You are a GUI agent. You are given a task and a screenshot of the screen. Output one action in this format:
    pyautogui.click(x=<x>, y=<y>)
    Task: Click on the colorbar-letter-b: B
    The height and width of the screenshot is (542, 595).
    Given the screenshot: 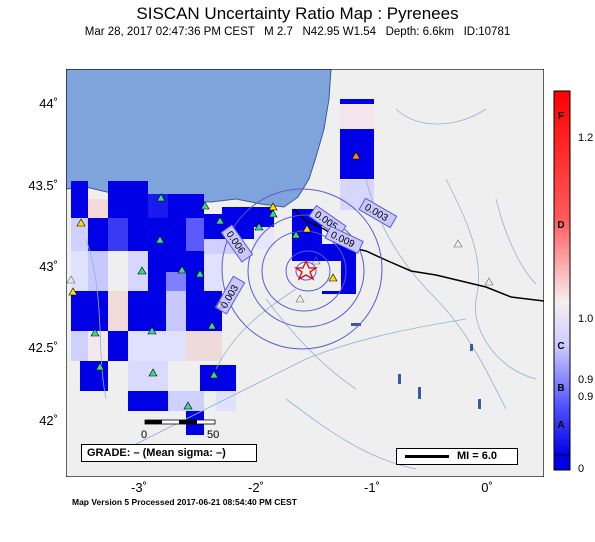 What is the action you would take?
    pyautogui.click(x=561, y=388)
    